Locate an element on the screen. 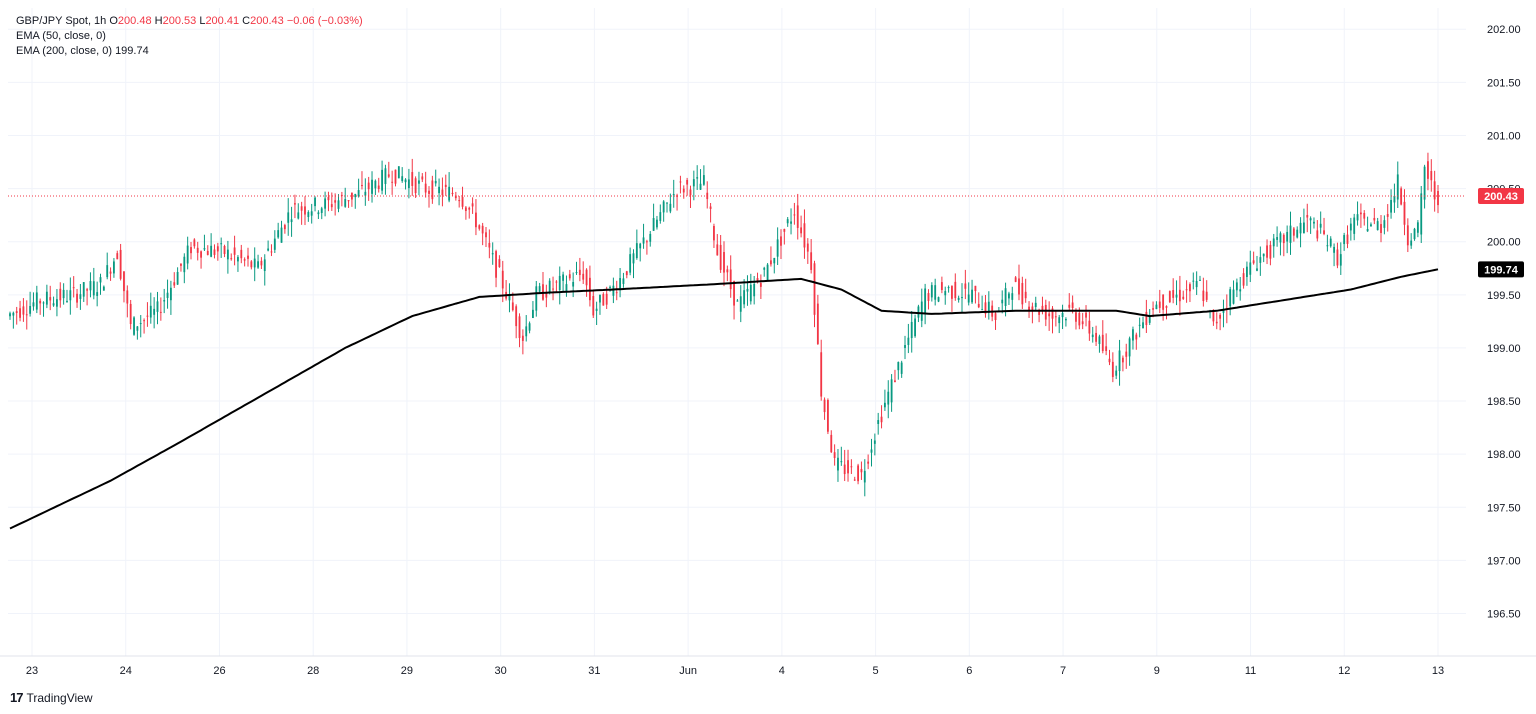  y-tick-label-0: 196.50 is located at coordinates (1504, 615).